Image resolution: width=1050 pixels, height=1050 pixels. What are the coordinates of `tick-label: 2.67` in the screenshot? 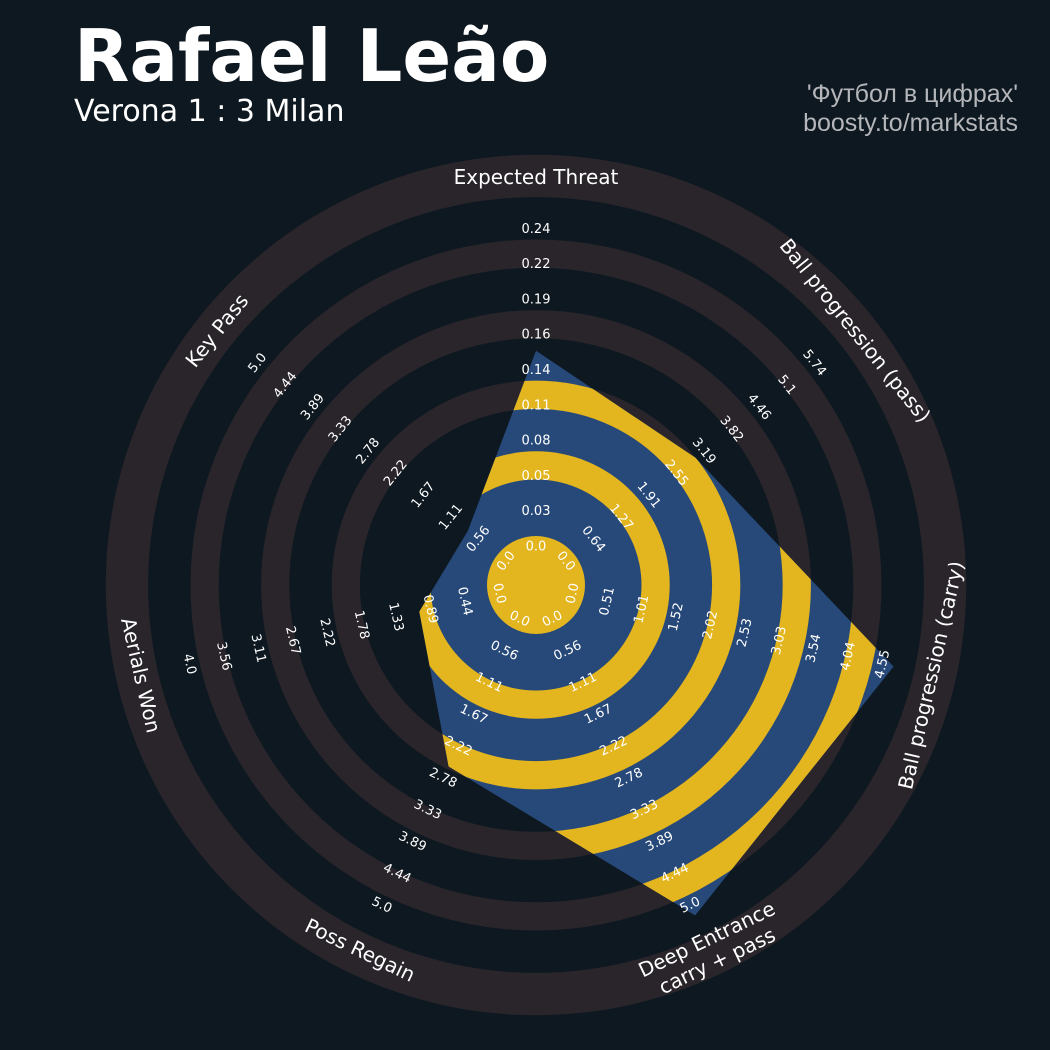 It's located at (292, 641).